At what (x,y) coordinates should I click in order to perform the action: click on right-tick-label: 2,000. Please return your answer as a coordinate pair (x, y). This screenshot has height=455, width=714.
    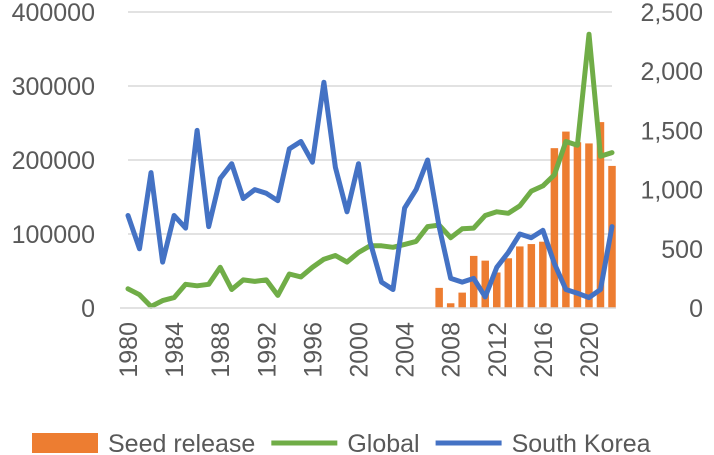
    Looking at the image, I should click on (671, 72).